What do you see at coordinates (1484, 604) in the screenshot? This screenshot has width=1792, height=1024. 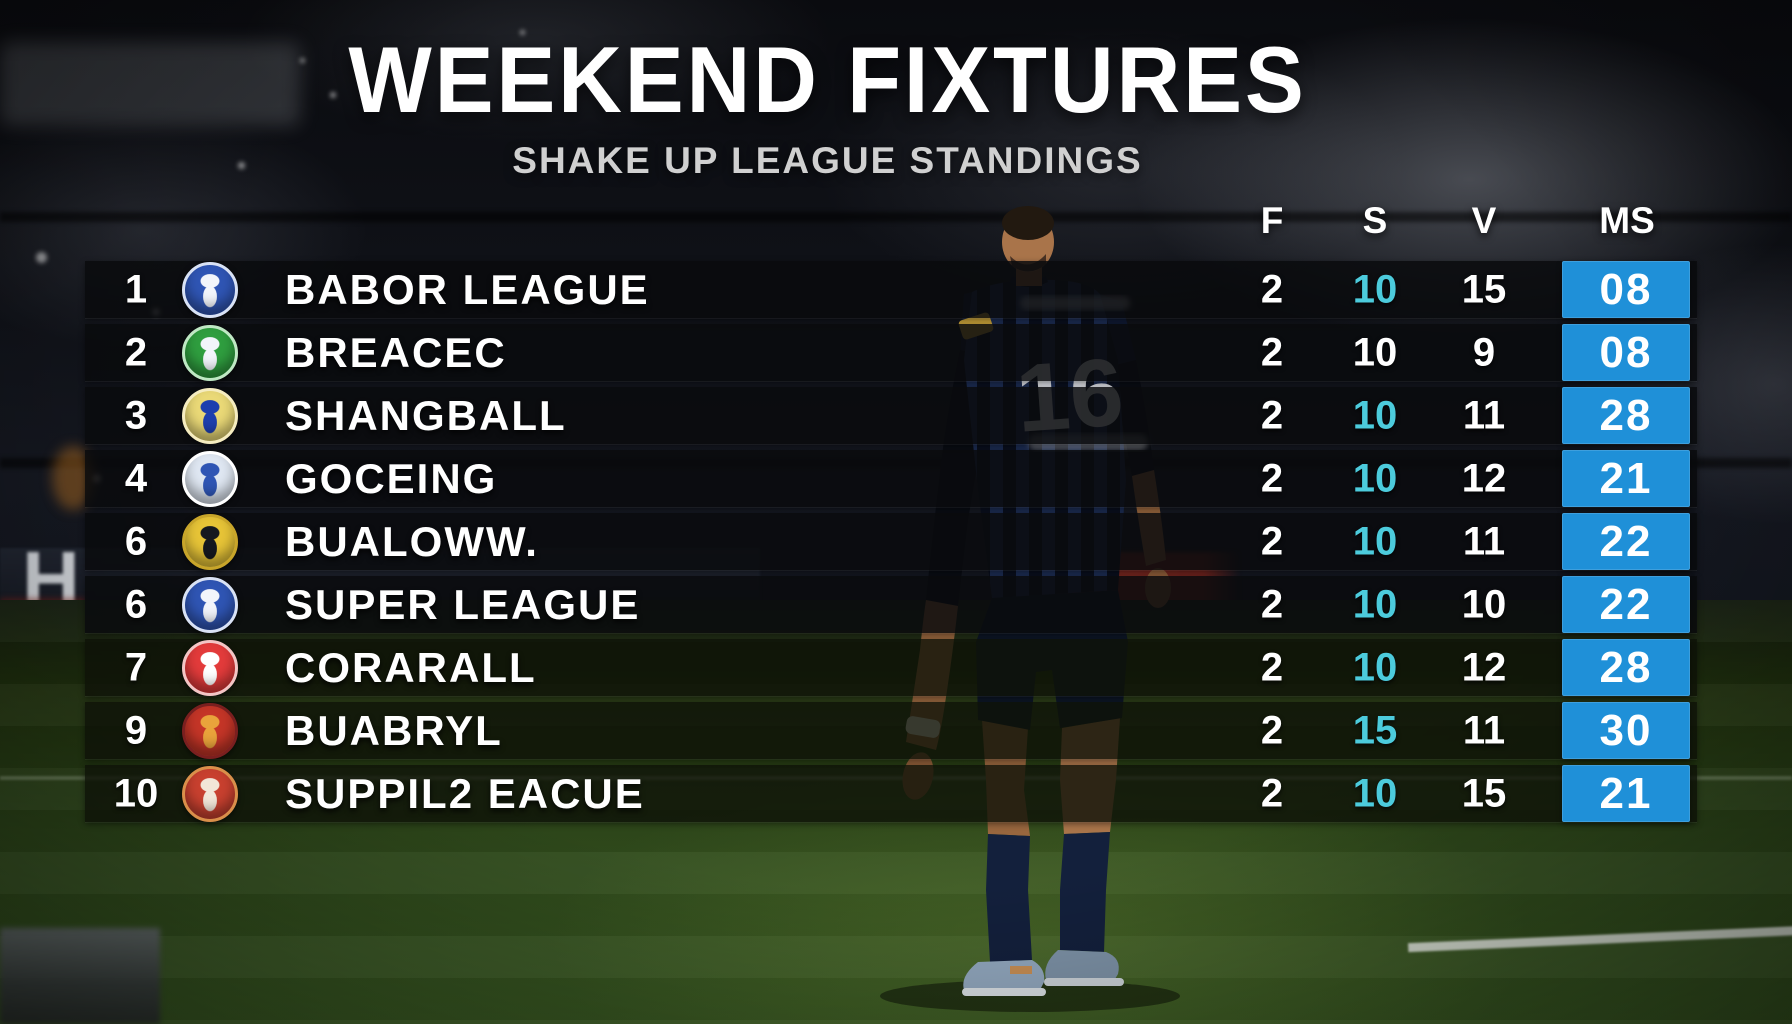 I see `stat-v: 10` at bounding box center [1484, 604].